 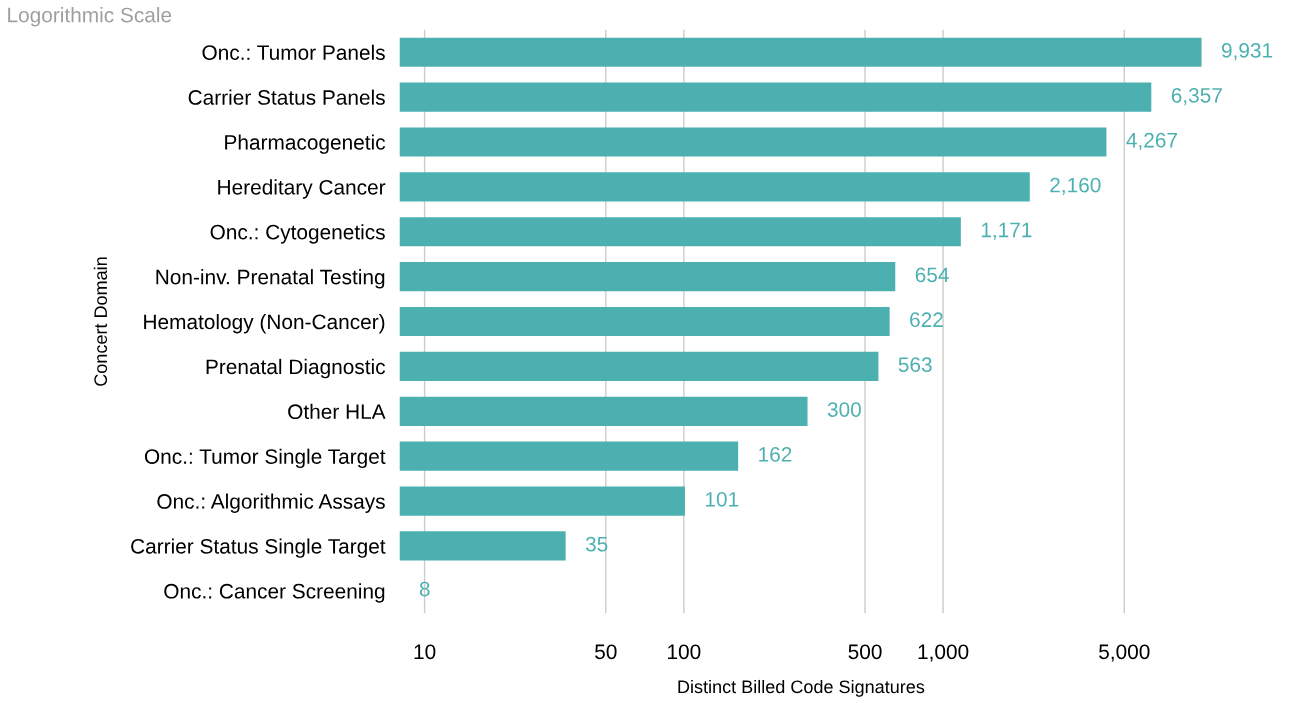 What do you see at coordinates (265, 458) in the screenshot?
I see `y-tick-label: Onc.: Tumor Single Target` at bounding box center [265, 458].